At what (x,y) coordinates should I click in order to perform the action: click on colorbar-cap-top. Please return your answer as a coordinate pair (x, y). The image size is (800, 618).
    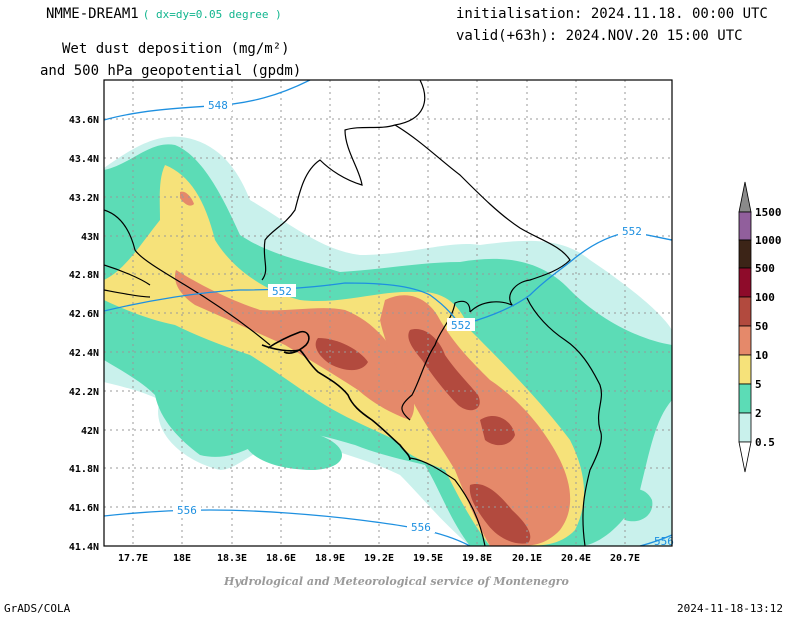
    Looking at the image, I should click on (745, 197).